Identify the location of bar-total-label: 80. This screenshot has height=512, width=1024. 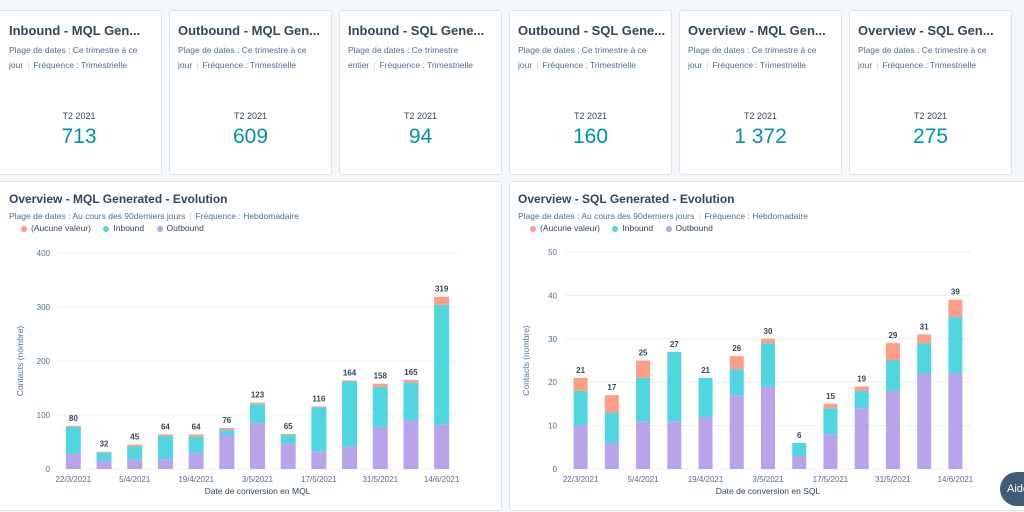
(73, 418).